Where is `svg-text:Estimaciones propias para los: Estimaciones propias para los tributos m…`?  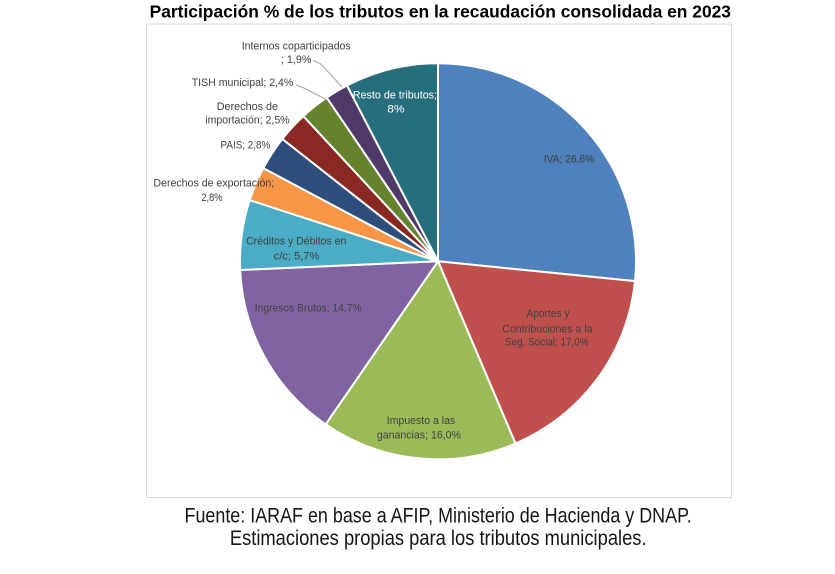
svg-text:Estimaciones propias para los: Estimaciones propias para los tributos m… is located at coordinates (438, 538).